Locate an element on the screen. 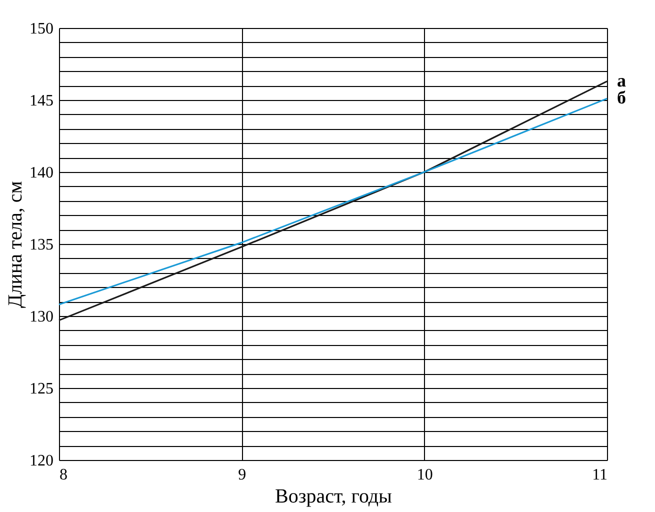 This screenshot has height=512, width=655. y-tick-label: 130 is located at coordinates (42, 317).